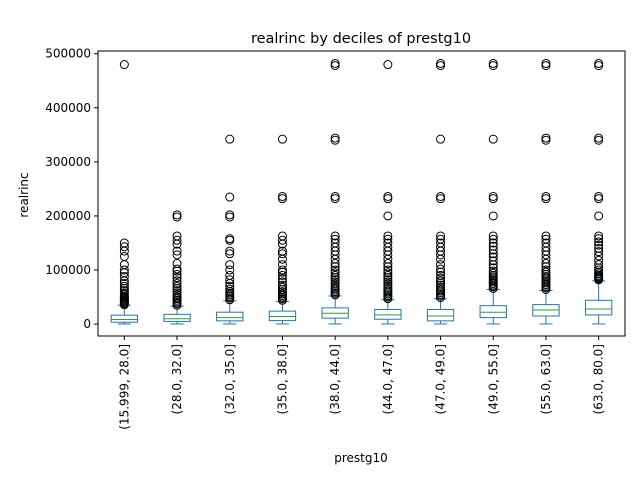  What do you see at coordinates (599, 379) in the screenshot?
I see `x-tick-label: (63.0, 80.0]` at bounding box center [599, 379].